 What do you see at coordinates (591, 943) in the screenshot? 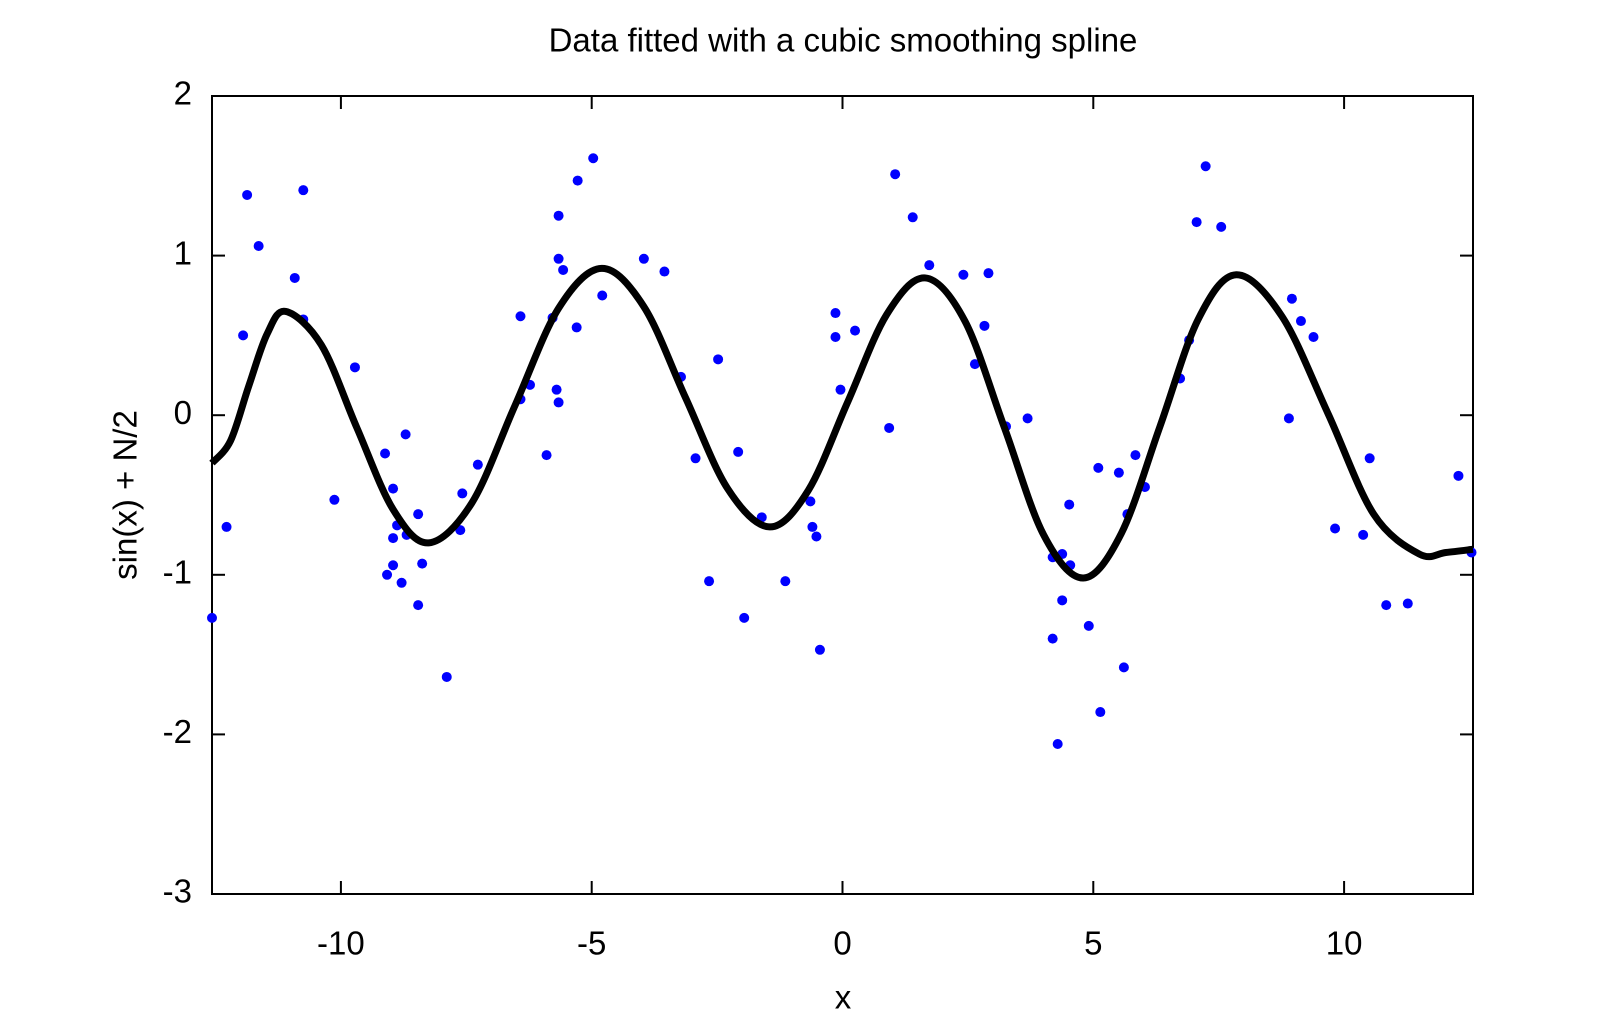
I see `x-tick-label: -5` at bounding box center [591, 943].